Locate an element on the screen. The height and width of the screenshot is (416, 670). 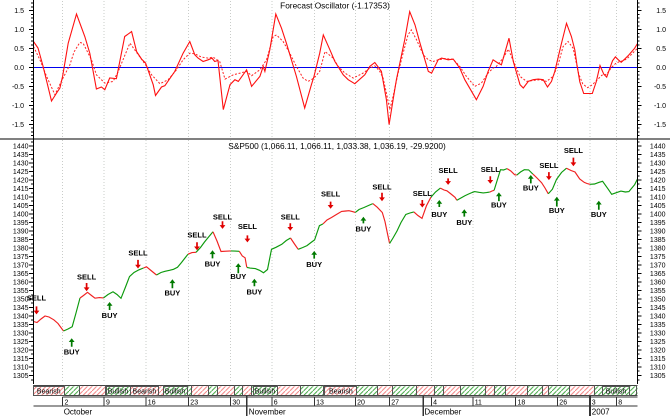
svg-text: 30 is located at coordinates (236, 403).